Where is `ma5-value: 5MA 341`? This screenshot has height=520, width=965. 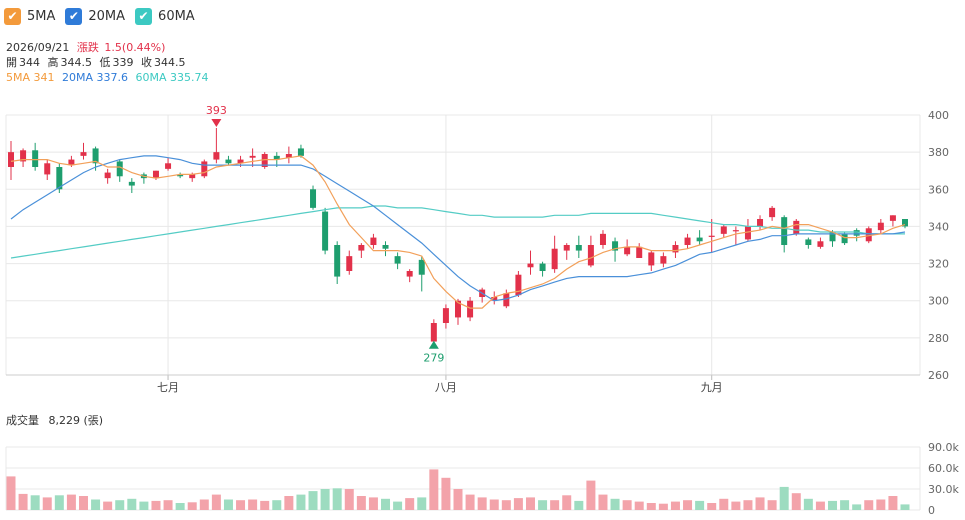 ma5-value: 5MA 341 is located at coordinates (30, 77).